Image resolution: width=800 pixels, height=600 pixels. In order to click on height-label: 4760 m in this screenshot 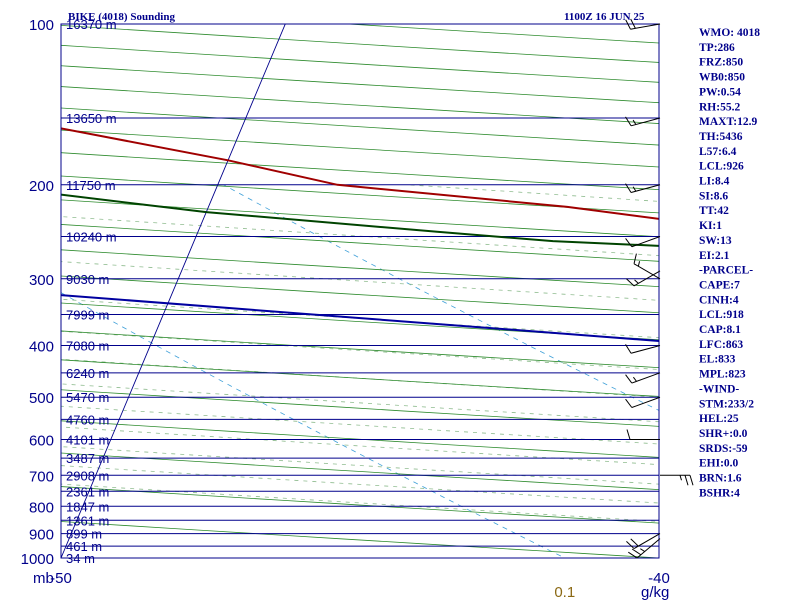, I will do `click(87, 419)`.